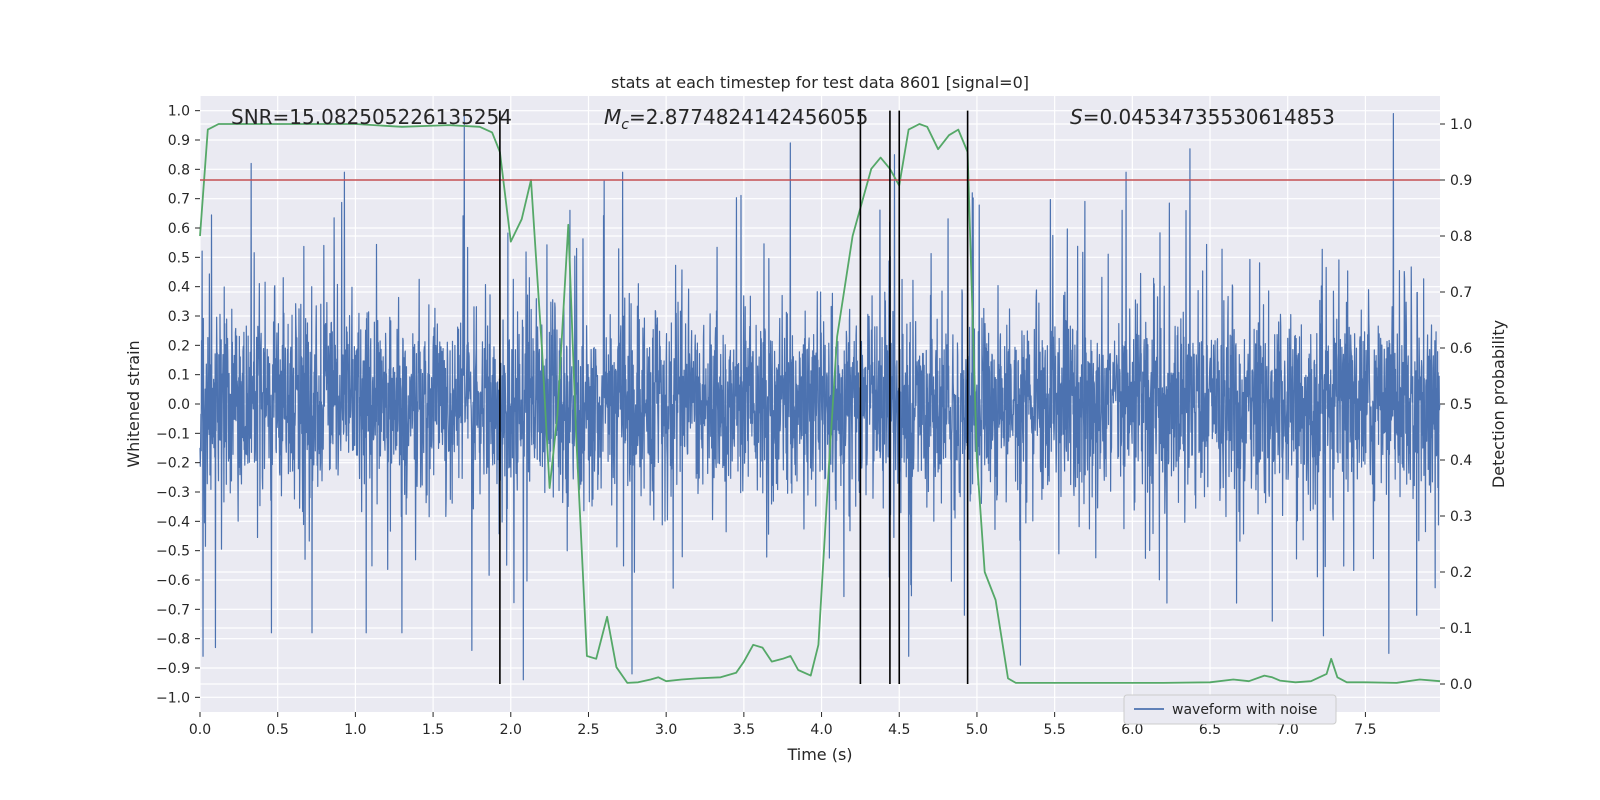 This screenshot has width=1600, height=800. Describe the element at coordinates (821, 730) in the screenshot. I see `x-tick-label: 4.0` at that location.